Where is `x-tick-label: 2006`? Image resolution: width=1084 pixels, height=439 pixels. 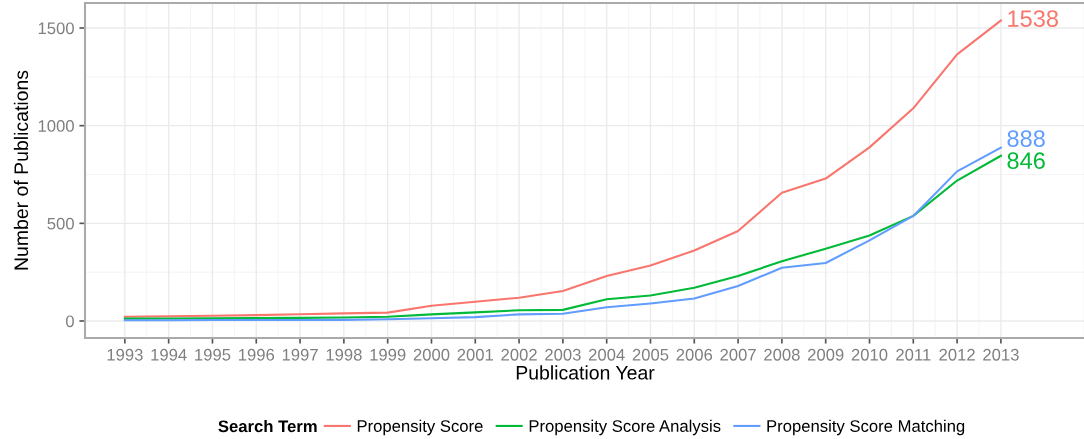
x-tick-label: 2006 is located at coordinates (694, 354).